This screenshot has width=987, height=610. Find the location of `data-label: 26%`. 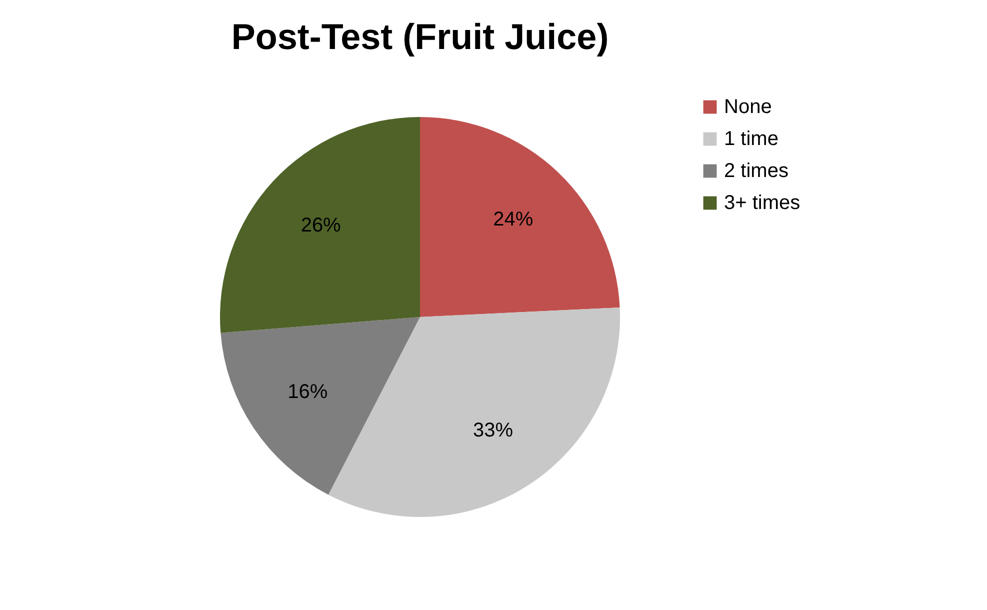

data-label: 26% is located at coordinates (321, 225).